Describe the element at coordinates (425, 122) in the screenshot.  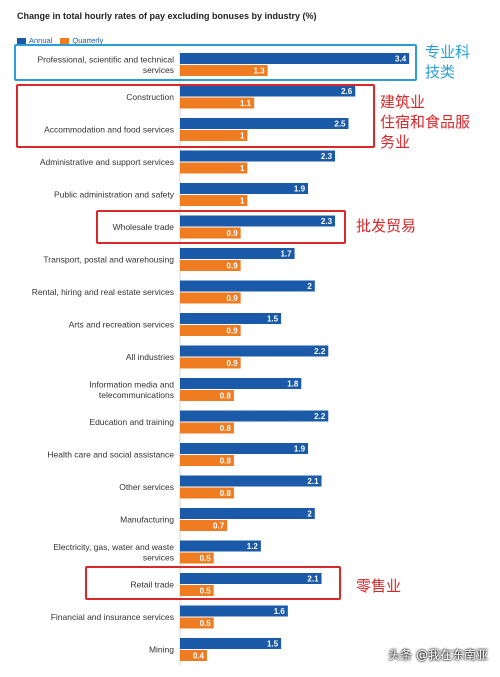
I see `annotation-construction-accommodation: 建筑业 住宿和食品服 务业` at that location.